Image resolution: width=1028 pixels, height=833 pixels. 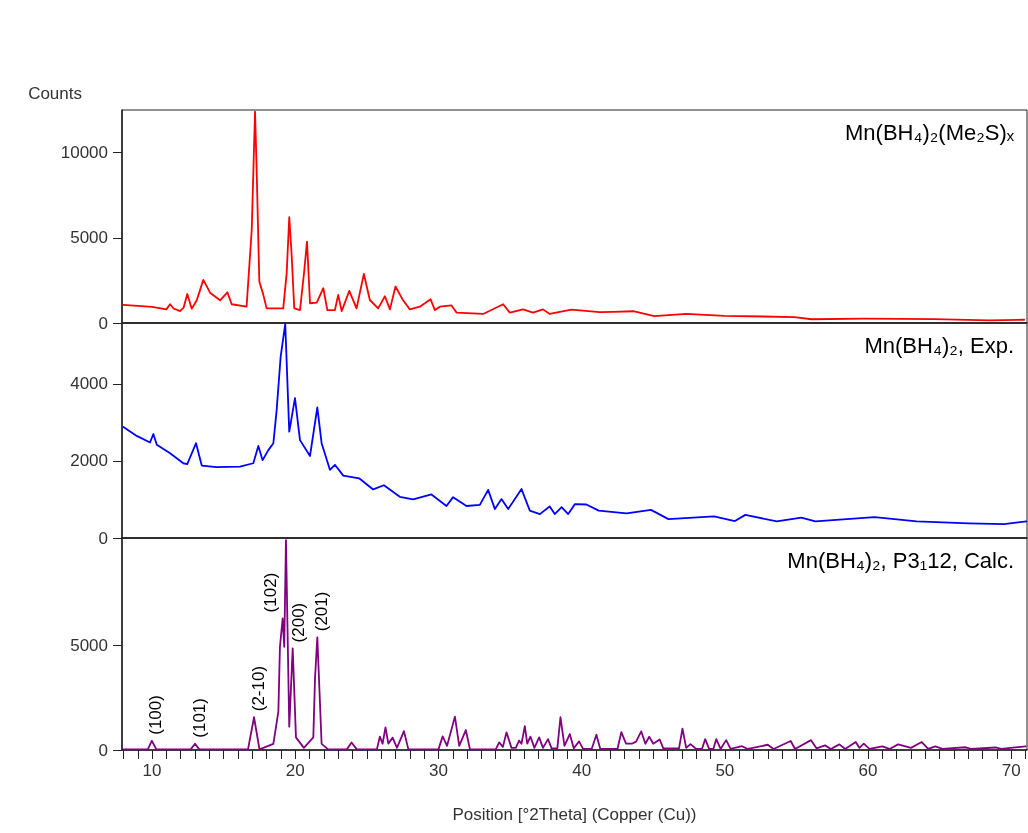 I want to click on annotation: (101), so click(x=199, y=718).